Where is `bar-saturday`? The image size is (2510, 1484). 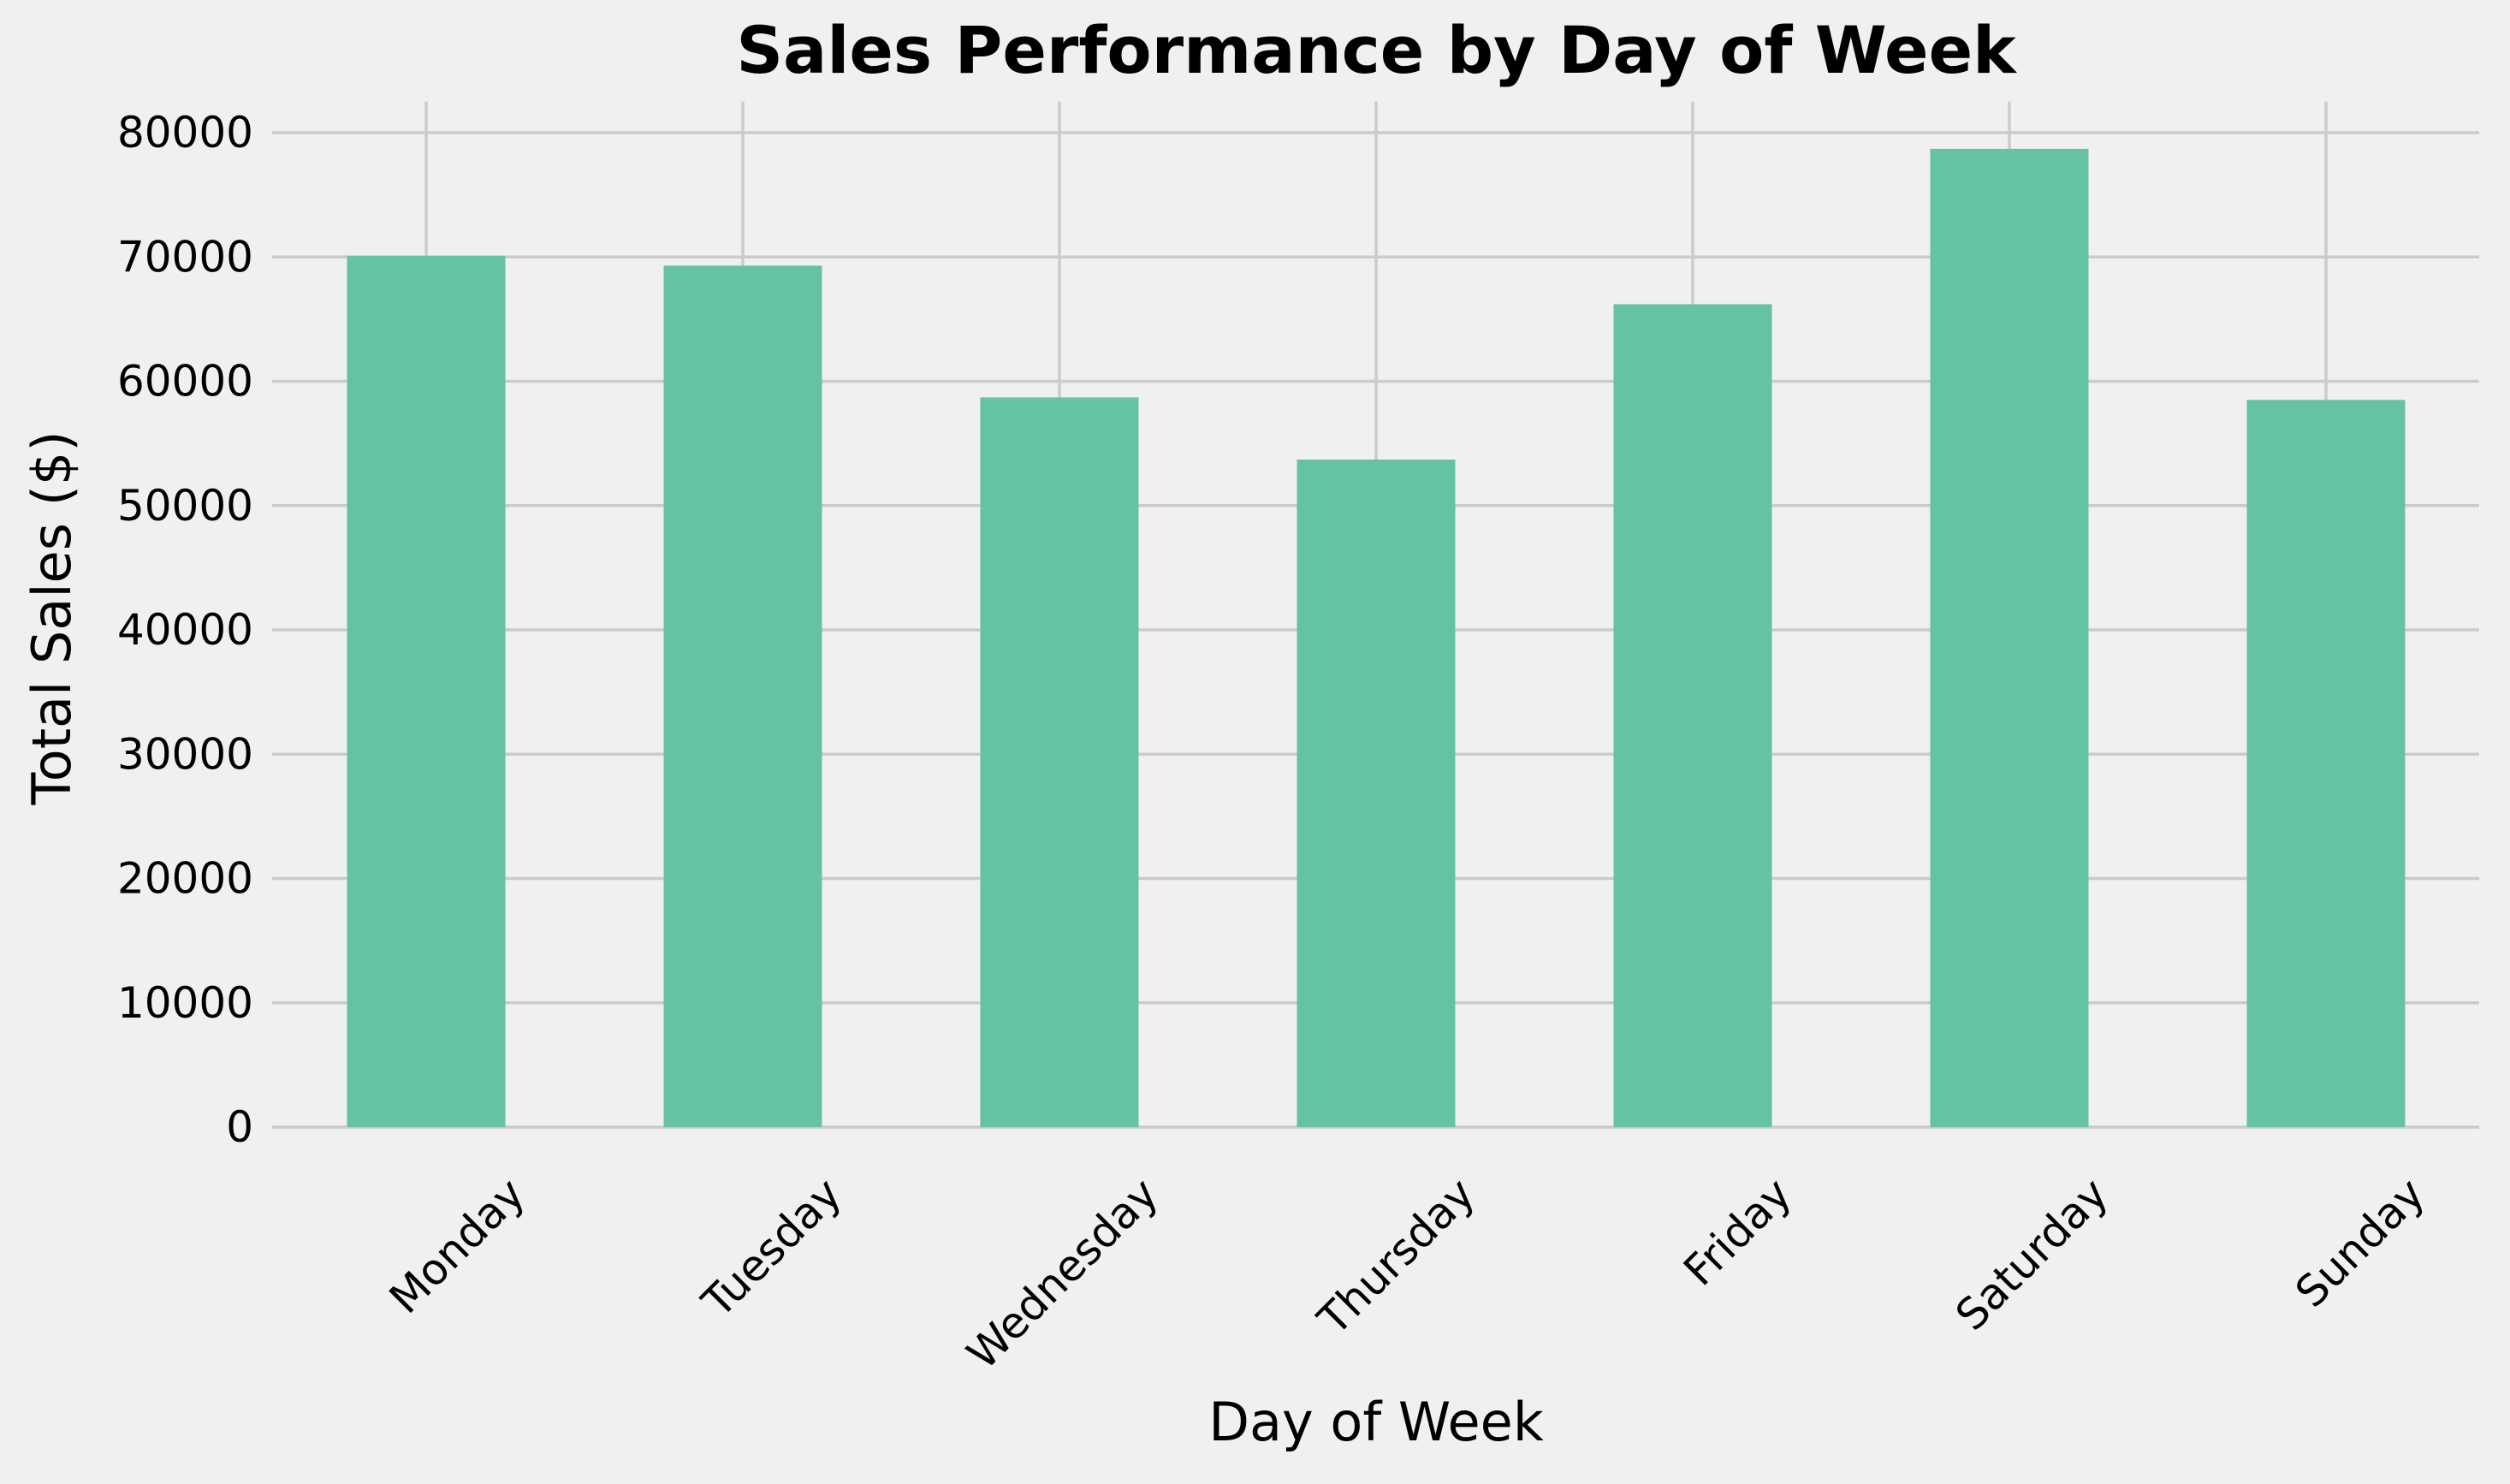 bar-saturday is located at coordinates (2009, 638).